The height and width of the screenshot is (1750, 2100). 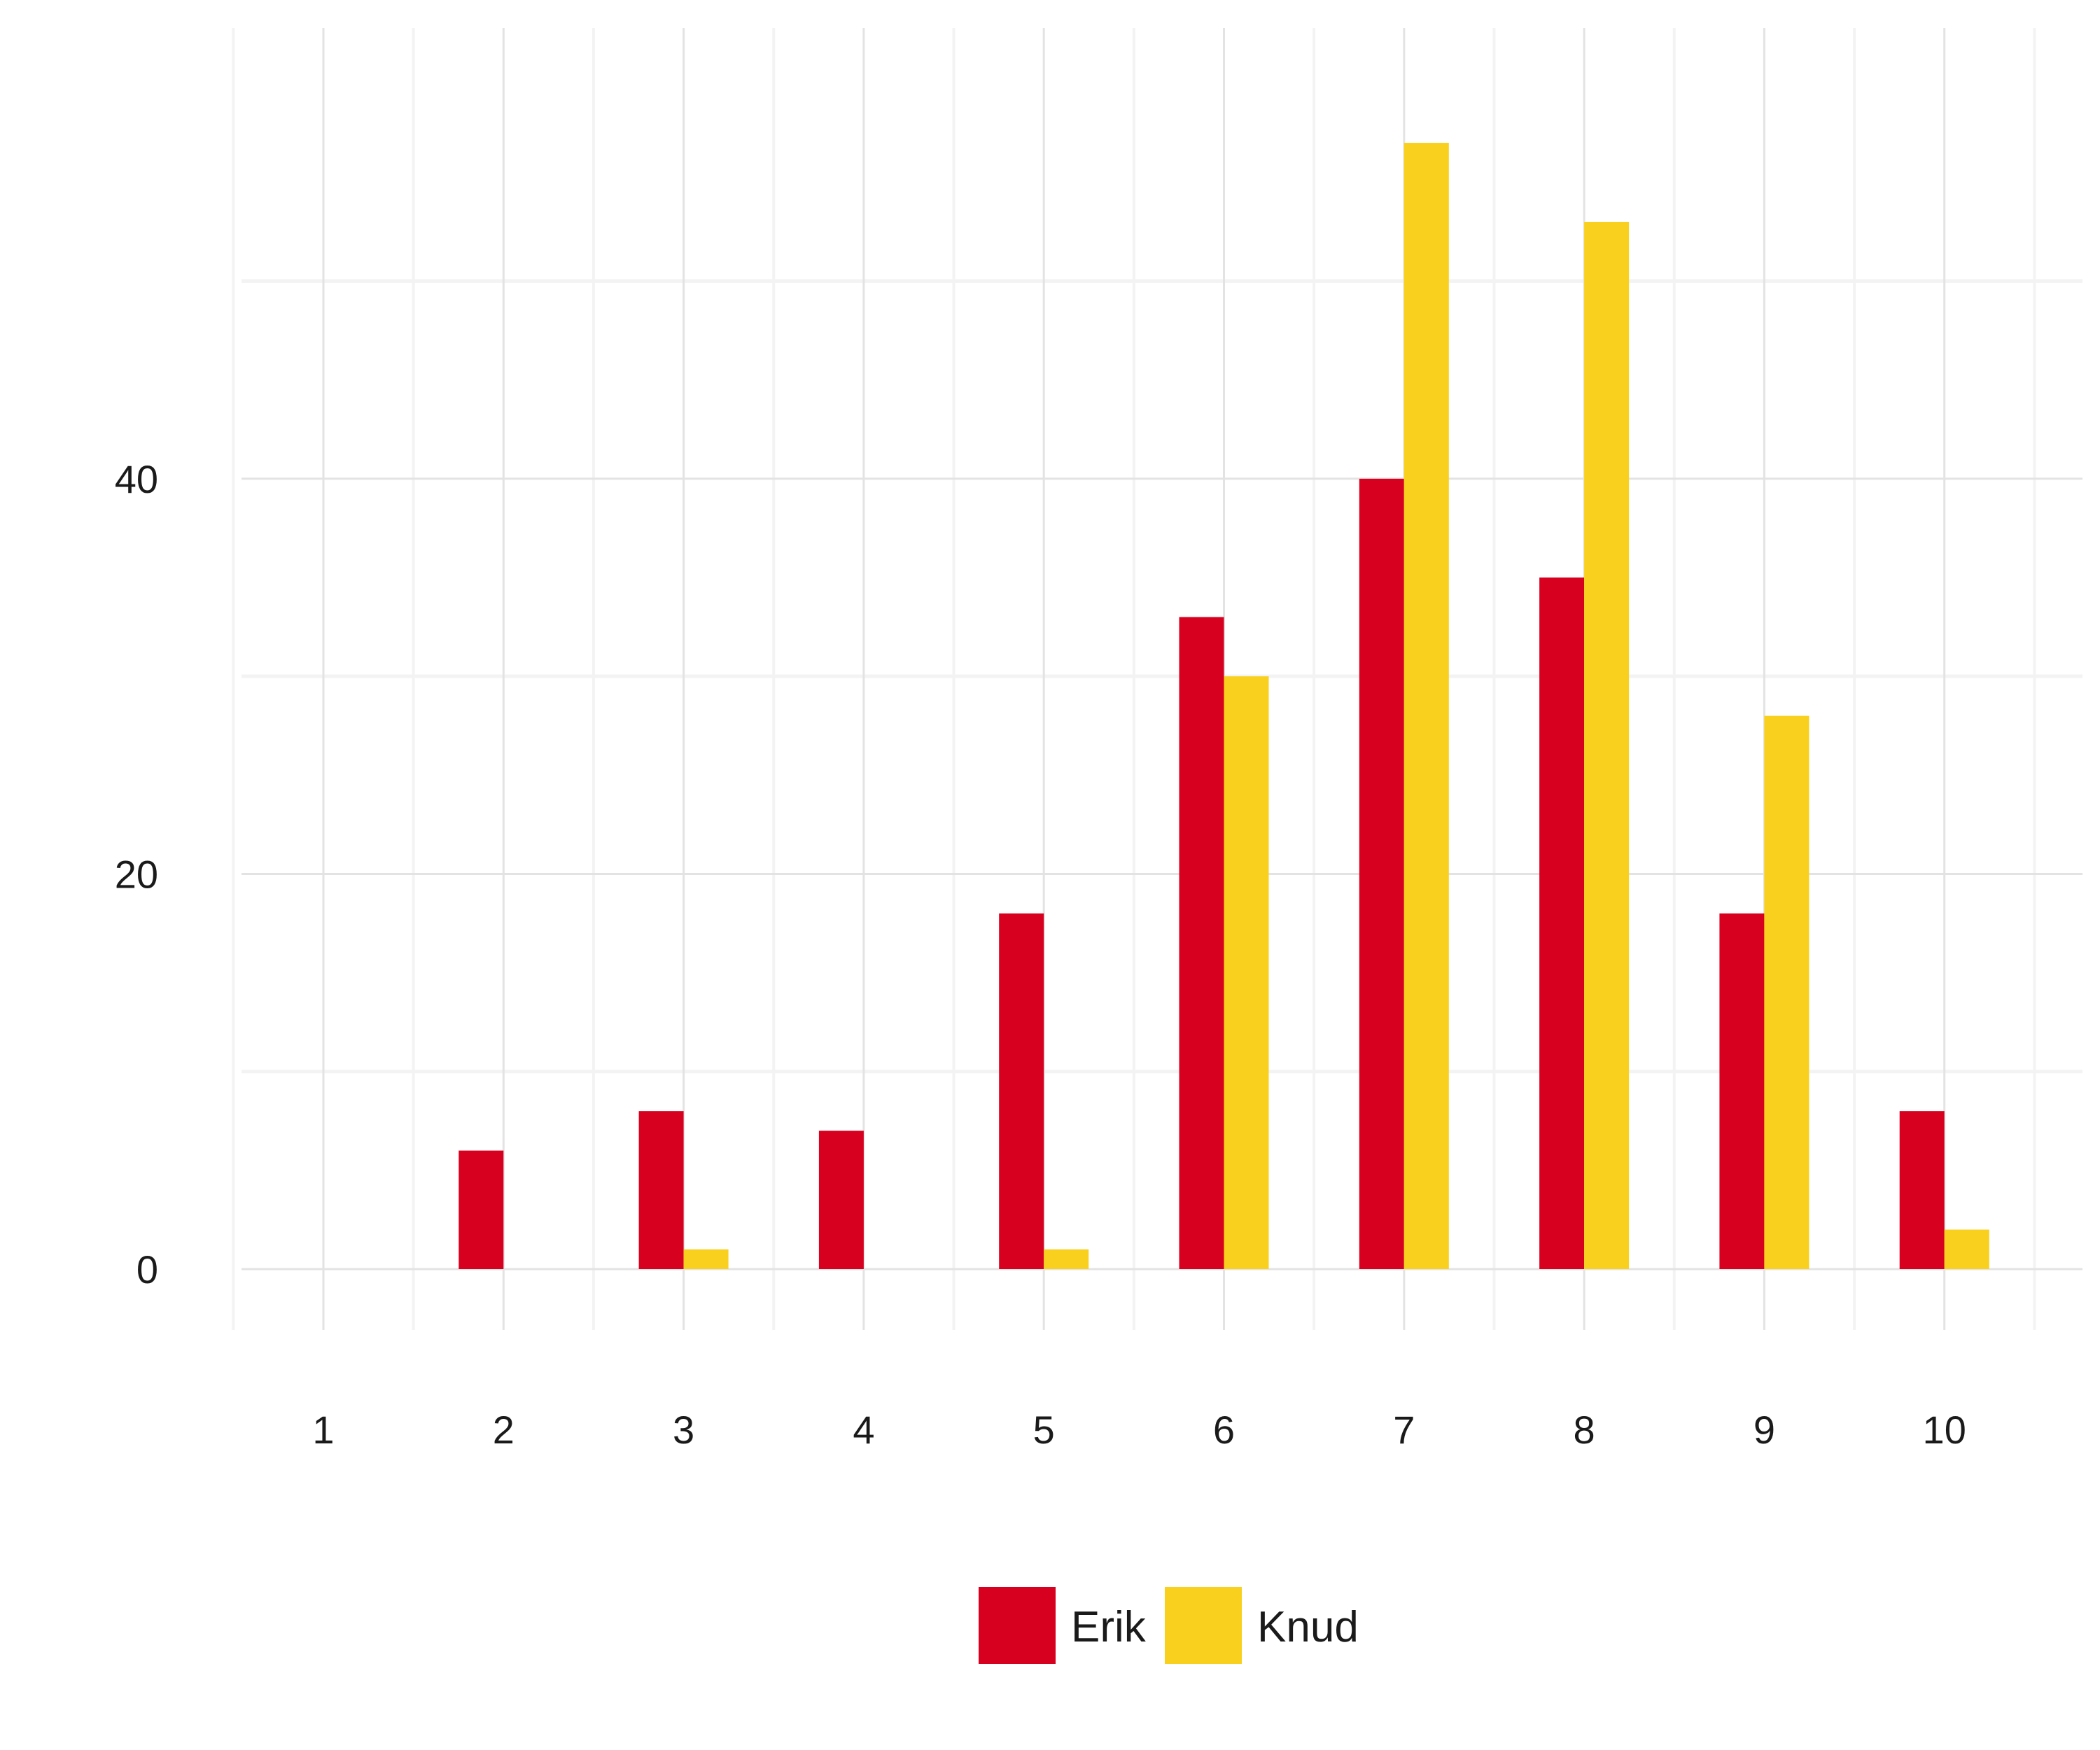 What do you see at coordinates (1764, 1430) in the screenshot?
I see `x-tick-label: 9` at bounding box center [1764, 1430].